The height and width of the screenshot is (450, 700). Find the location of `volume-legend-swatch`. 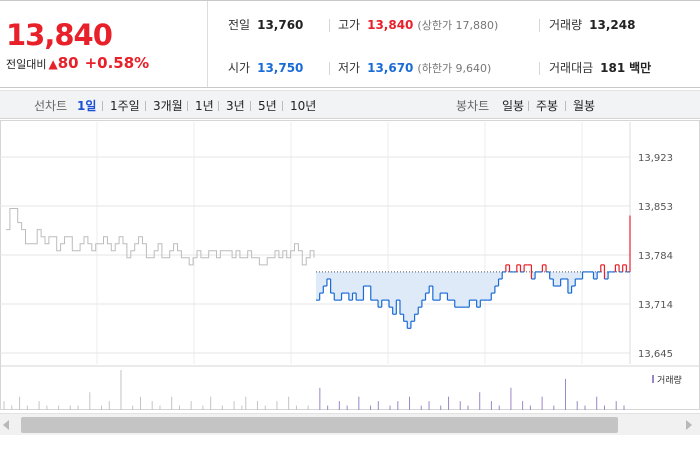

volume-legend-swatch is located at coordinates (653, 379).